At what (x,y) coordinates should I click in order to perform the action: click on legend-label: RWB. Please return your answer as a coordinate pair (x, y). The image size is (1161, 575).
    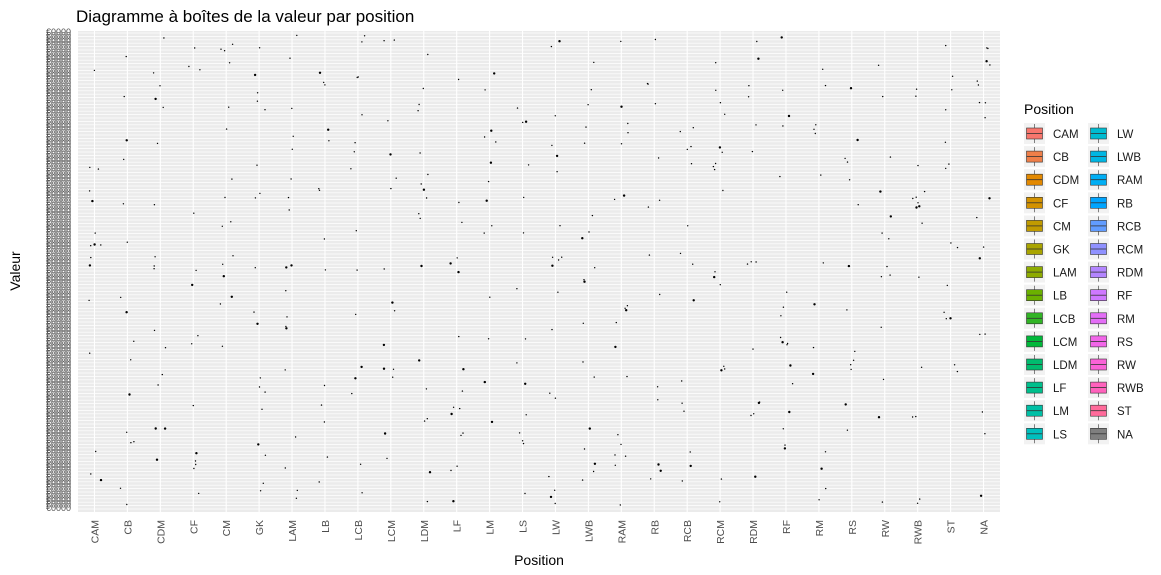
    Looking at the image, I should click on (1130, 389).